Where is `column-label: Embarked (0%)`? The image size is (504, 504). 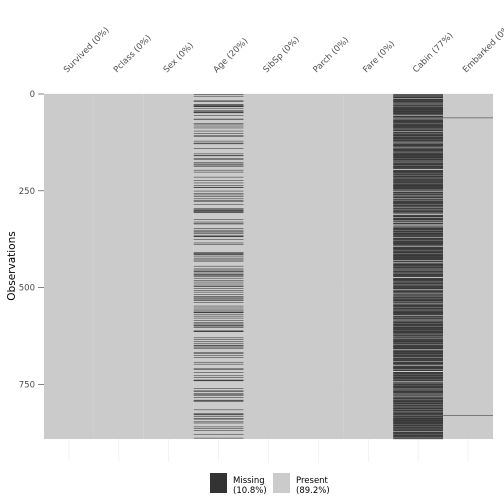
column-label: Embarked (0%) is located at coordinates (482, 49).